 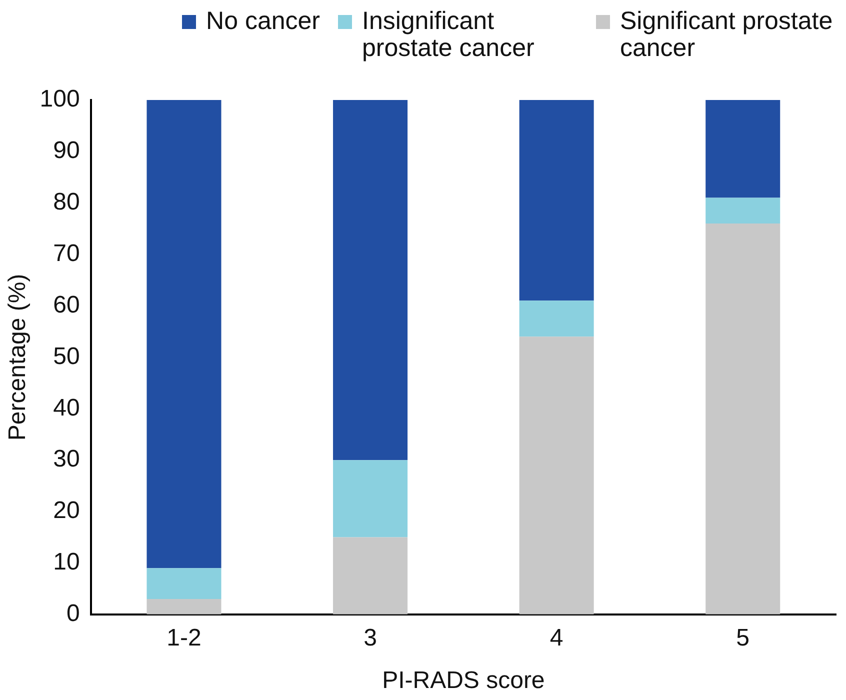 What do you see at coordinates (60, 99) in the screenshot?
I see `y-tick-label: 100` at bounding box center [60, 99].